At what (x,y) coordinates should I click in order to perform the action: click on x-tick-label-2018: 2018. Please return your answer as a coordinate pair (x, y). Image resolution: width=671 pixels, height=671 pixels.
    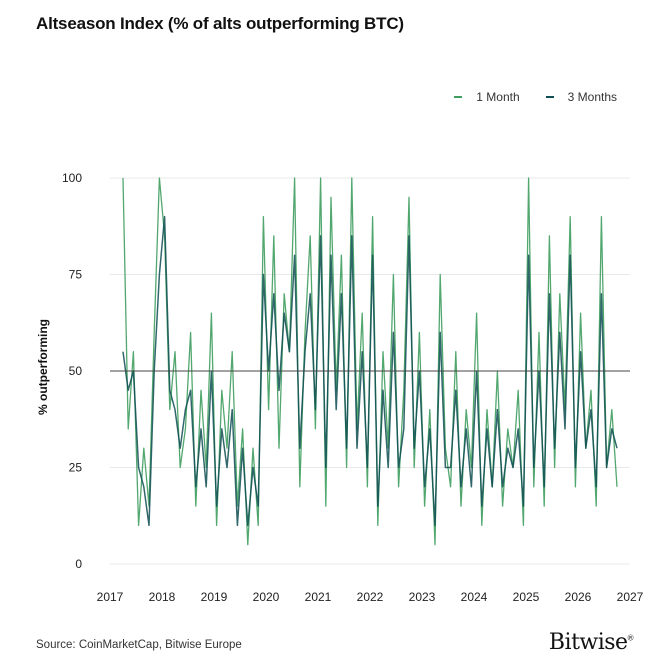
    Looking at the image, I should click on (162, 597).